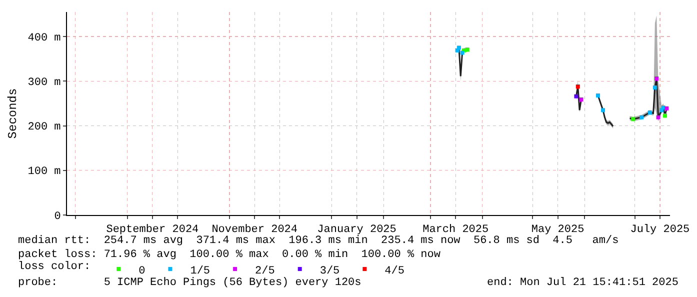  What do you see at coordinates (45, 38) in the screenshot?
I see `y-tick-label: 400 m` at bounding box center [45, 38].